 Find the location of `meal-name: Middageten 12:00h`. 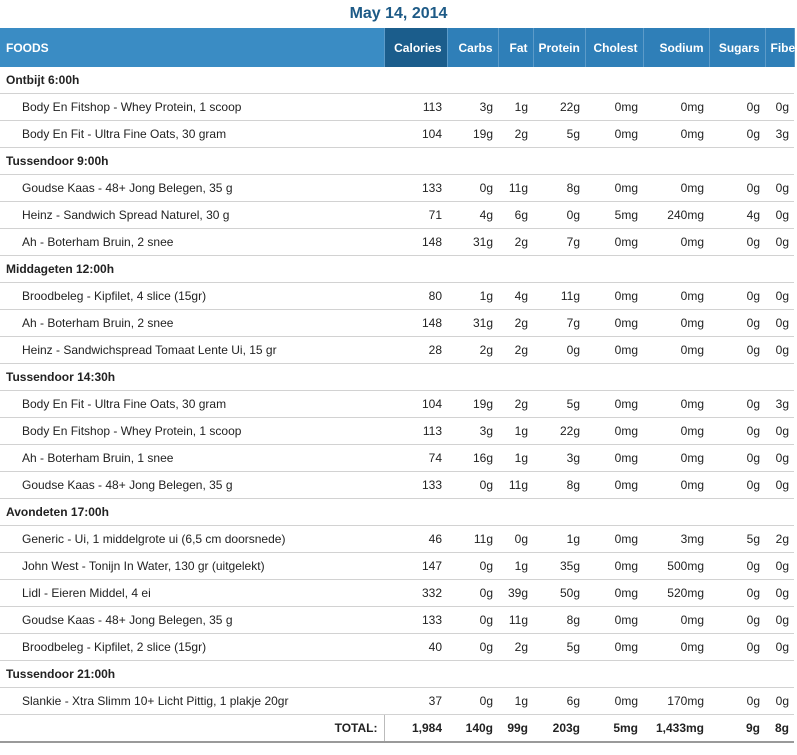

meal-name: Middageten 12:00h is located at coordinates (397, 269).